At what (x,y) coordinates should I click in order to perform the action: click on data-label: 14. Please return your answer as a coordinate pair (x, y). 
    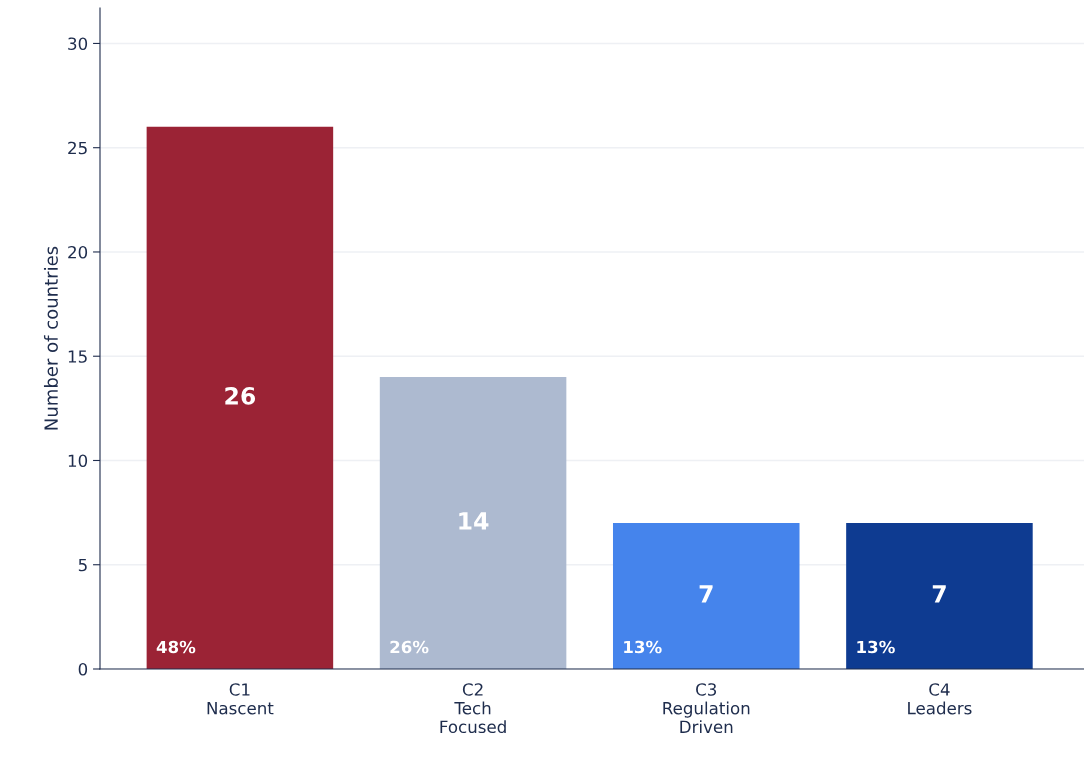
    Looking at the image, I should click on (474, 521).